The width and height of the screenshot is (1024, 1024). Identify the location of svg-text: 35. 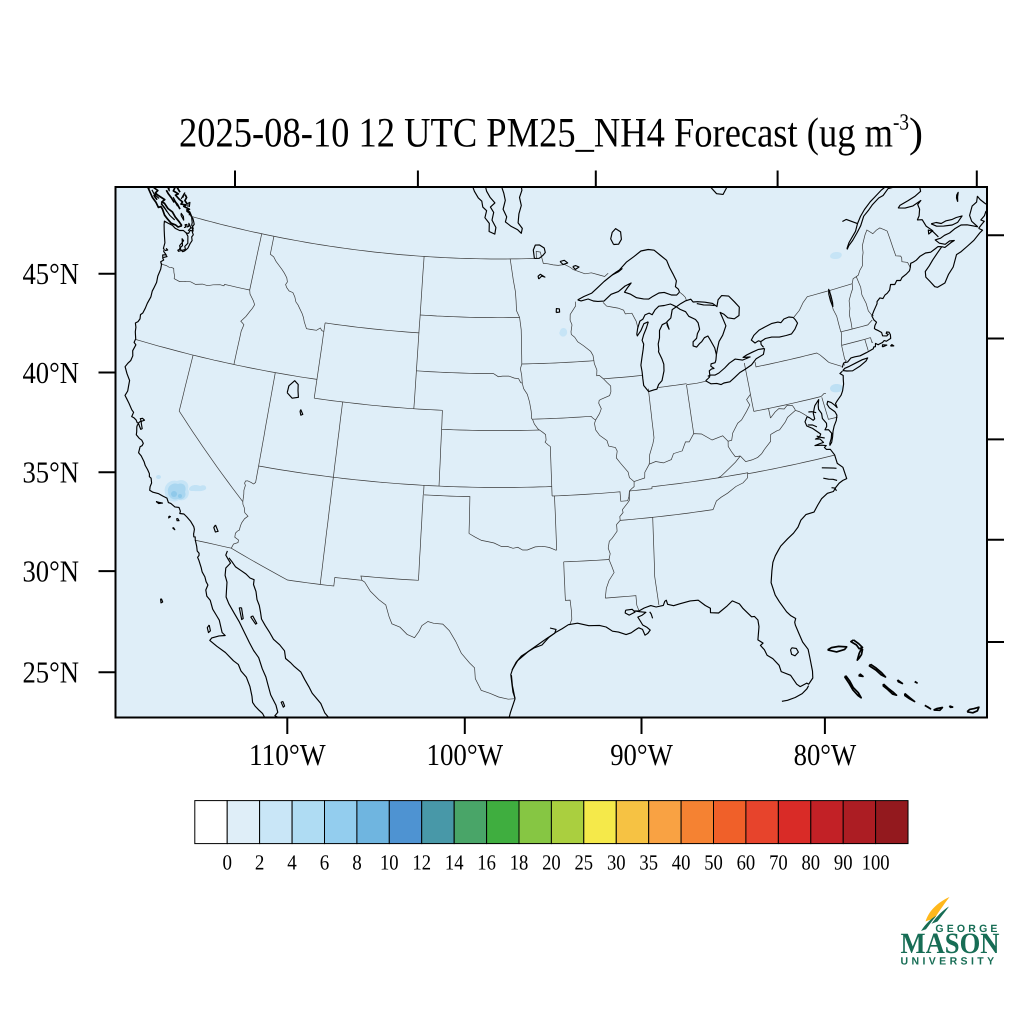
(648, 863).